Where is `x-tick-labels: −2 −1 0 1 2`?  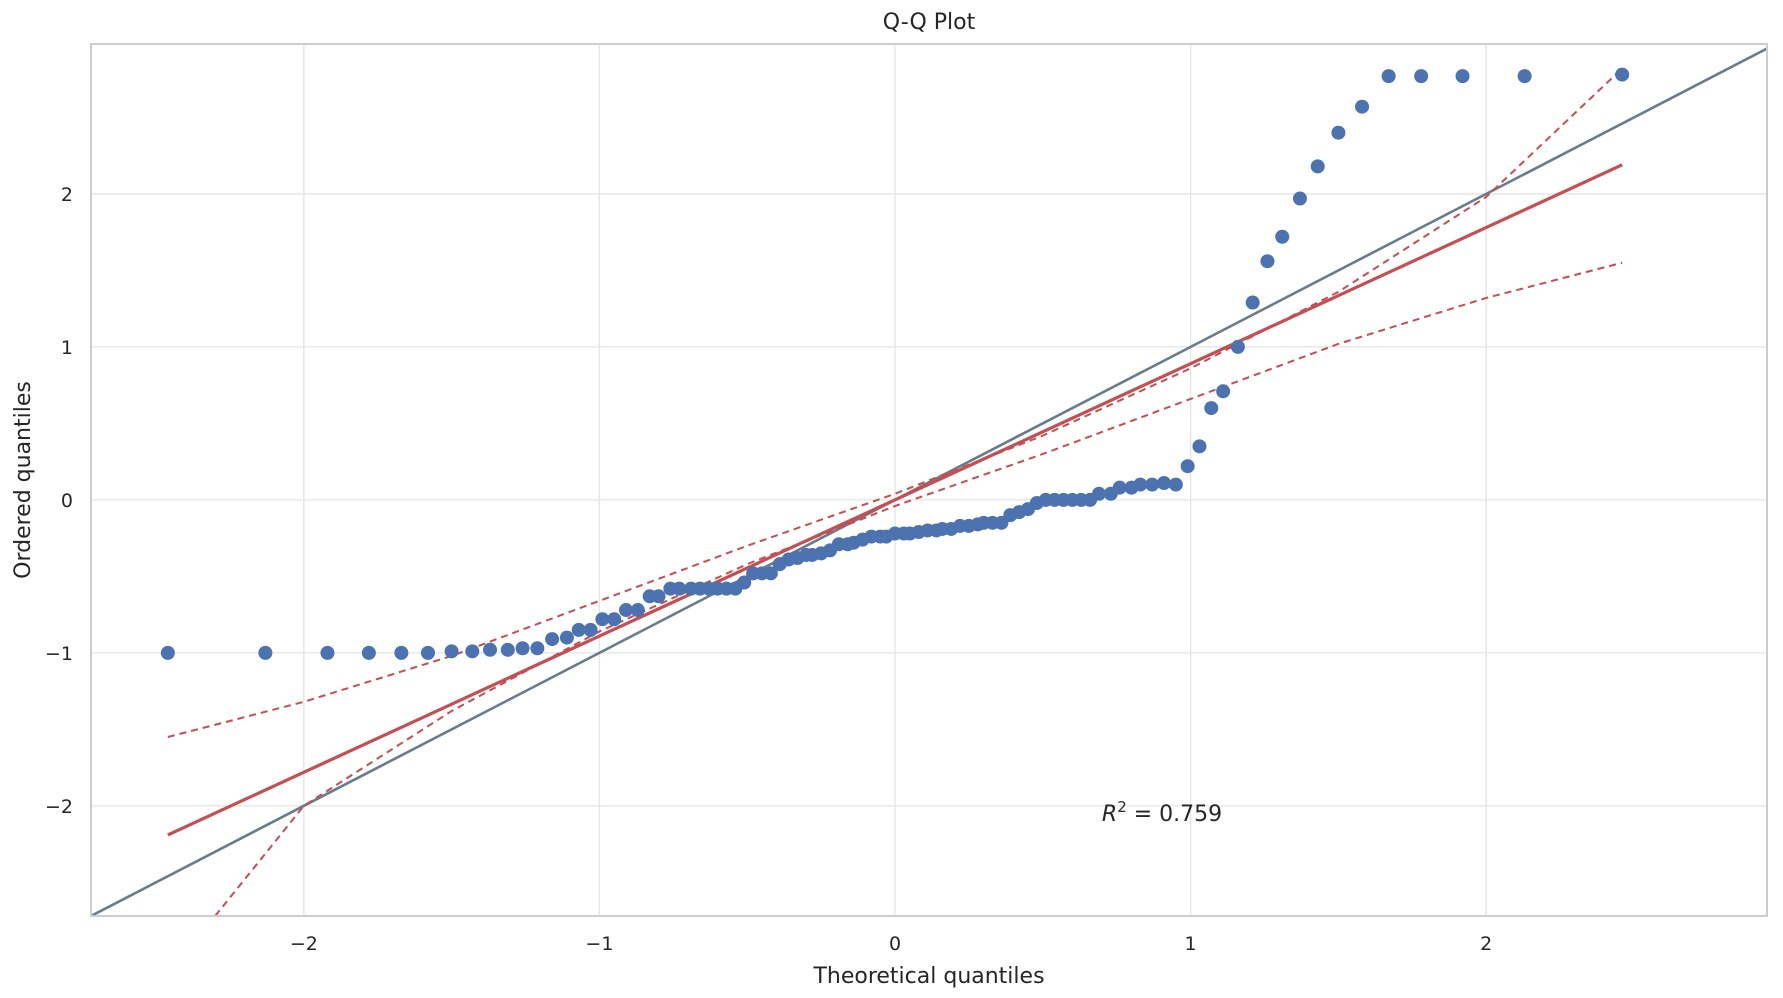
x-tick-labels: −2 −1 0 1 2 is located at coordinates (891, 944).